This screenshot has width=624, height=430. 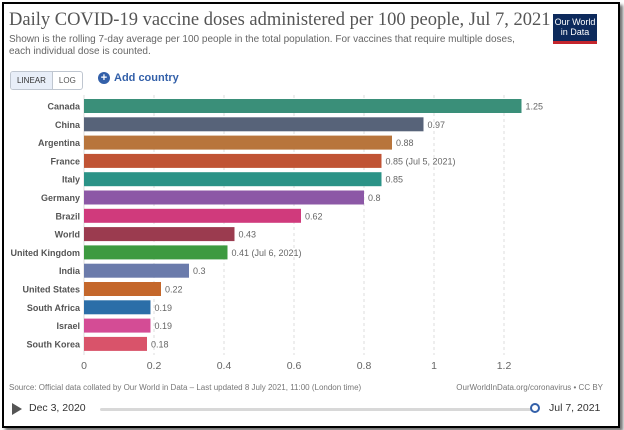 What do you see at coordinates (314, 216) in the screenshot?
I see `value-label: 0.62` at bounding box center [314, 216].